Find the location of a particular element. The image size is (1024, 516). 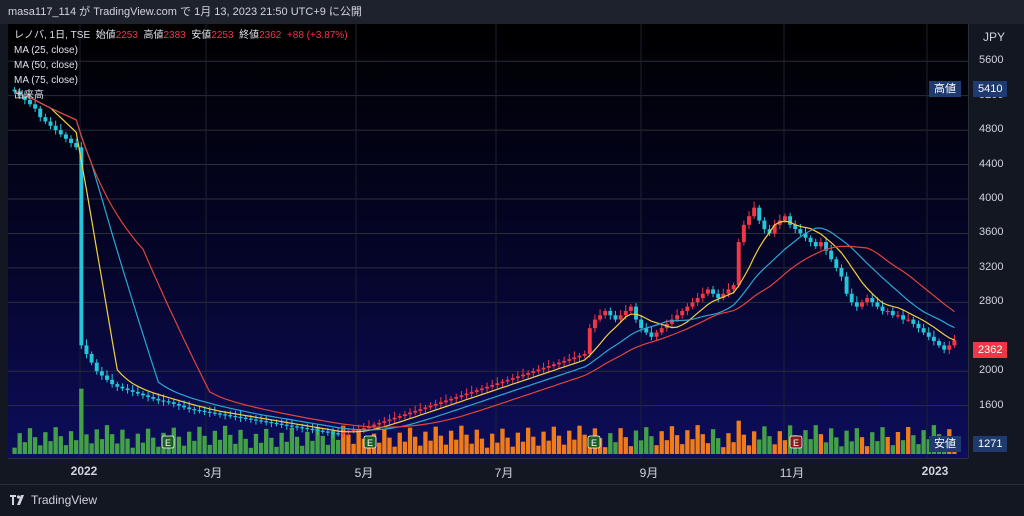

footer-bar: TradingView is located at coordinates (512, 500).